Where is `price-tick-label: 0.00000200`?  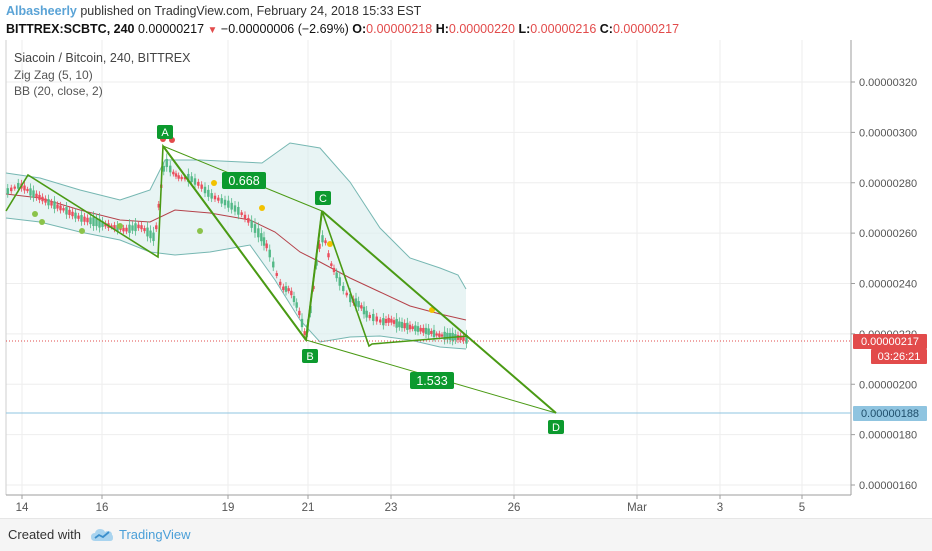 price-tick-label: 0.00000200 is located at coordinates (888, 385).